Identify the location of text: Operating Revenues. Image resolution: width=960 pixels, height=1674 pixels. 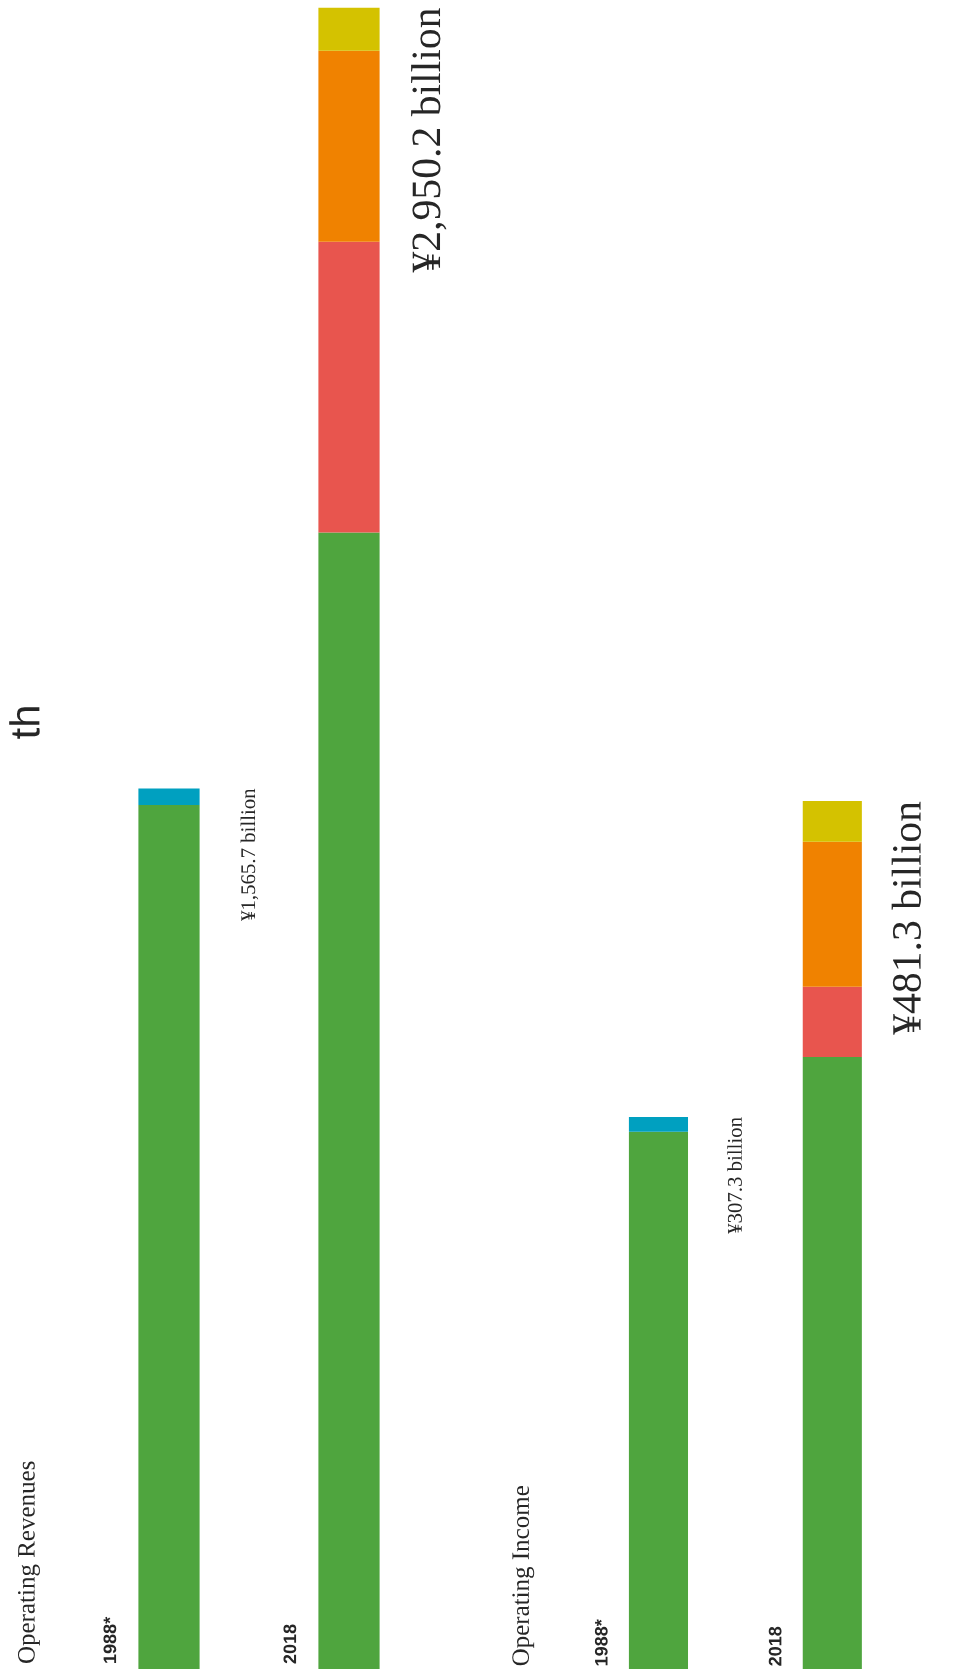
(28, 1562).